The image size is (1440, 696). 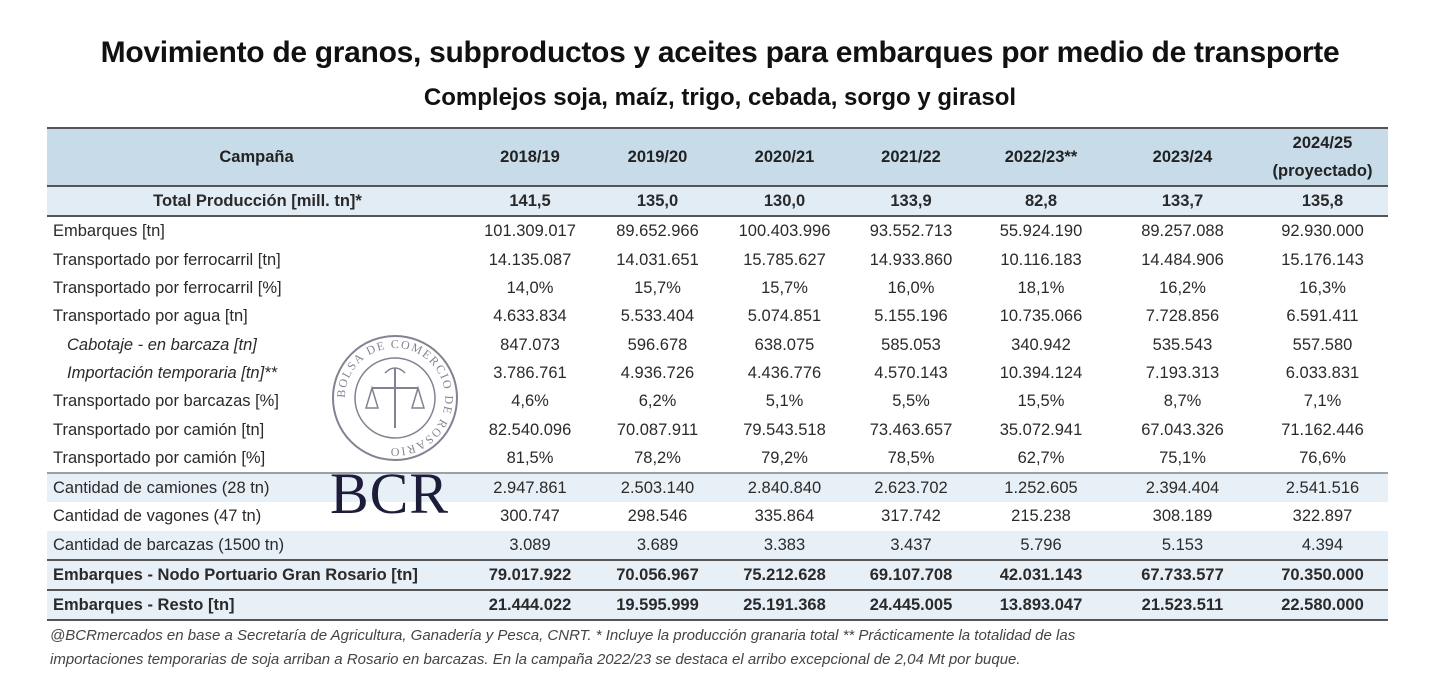 What do you see at coordinates (784, 316) in the screenshot?
I see `table-cell: 5.074.851` at bounding box center [784, 316].